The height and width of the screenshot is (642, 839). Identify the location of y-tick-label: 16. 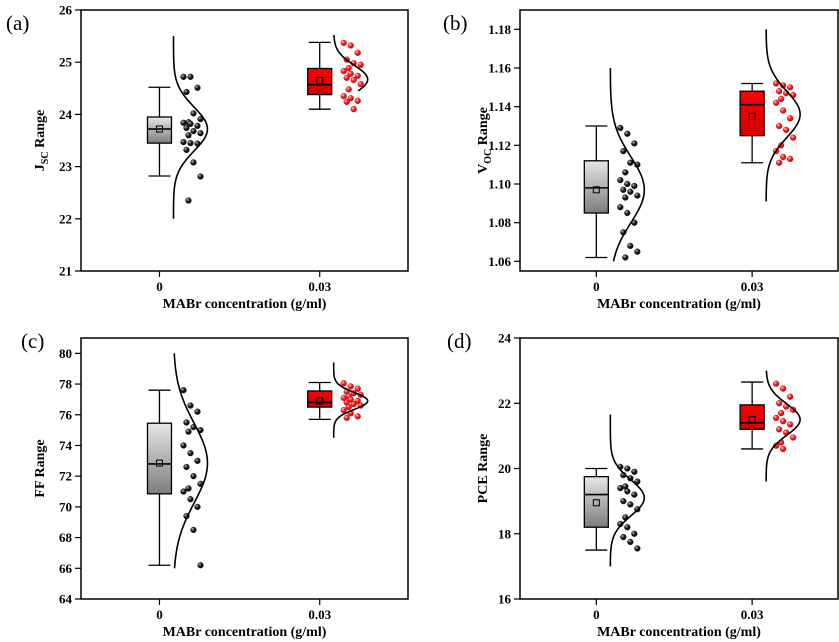
(505, 599).